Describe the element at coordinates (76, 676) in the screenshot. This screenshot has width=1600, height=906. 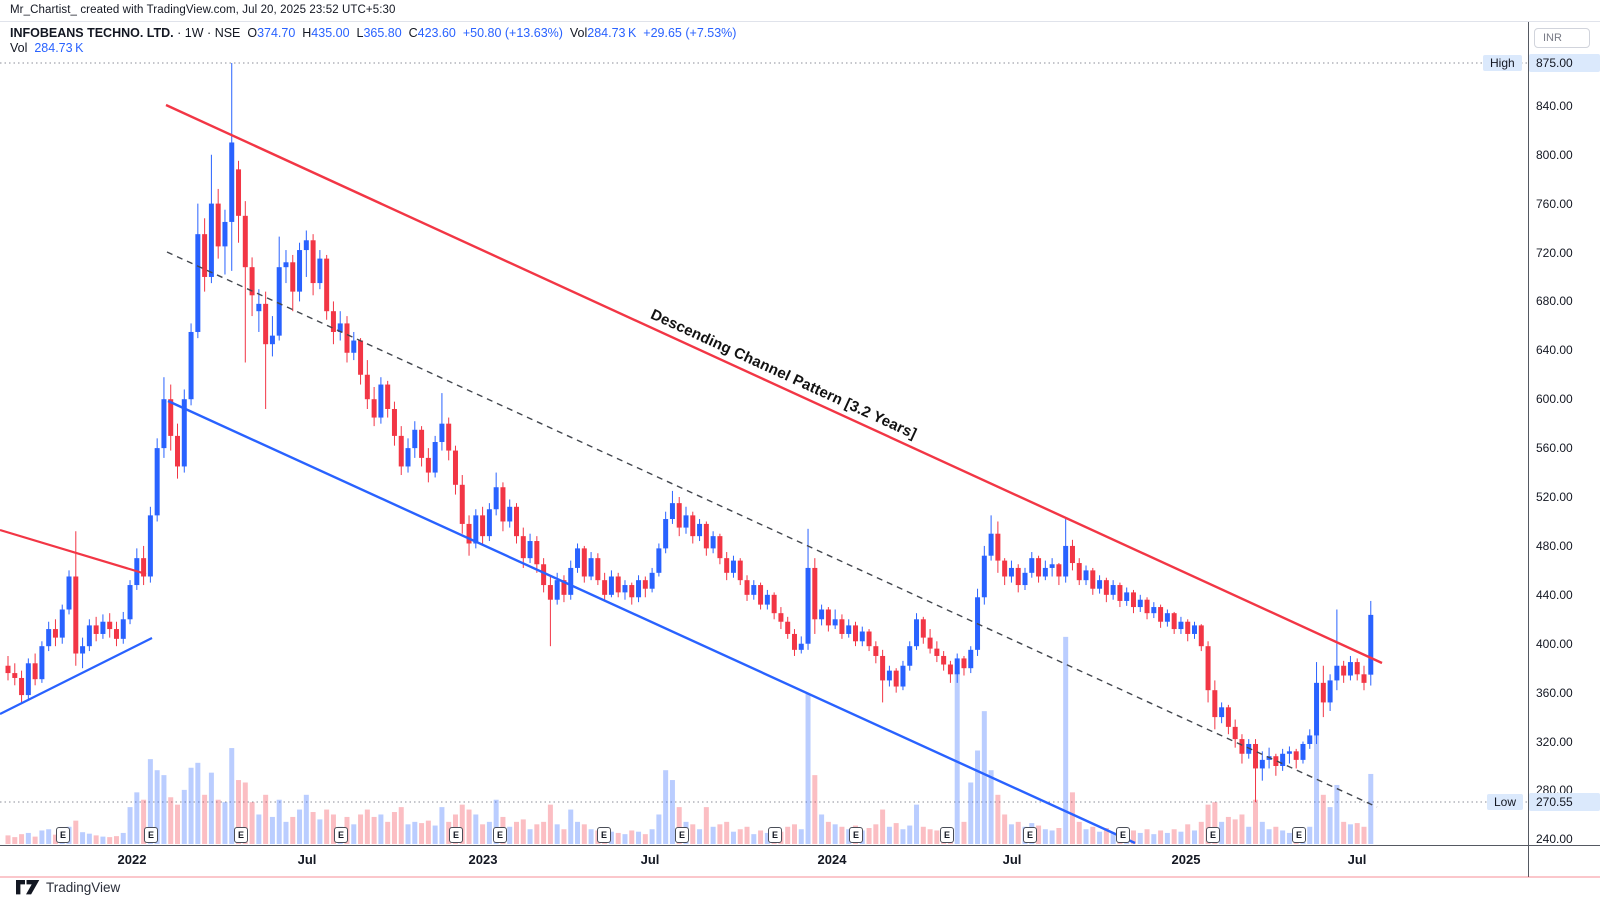
I see `wedge-support` at that location.